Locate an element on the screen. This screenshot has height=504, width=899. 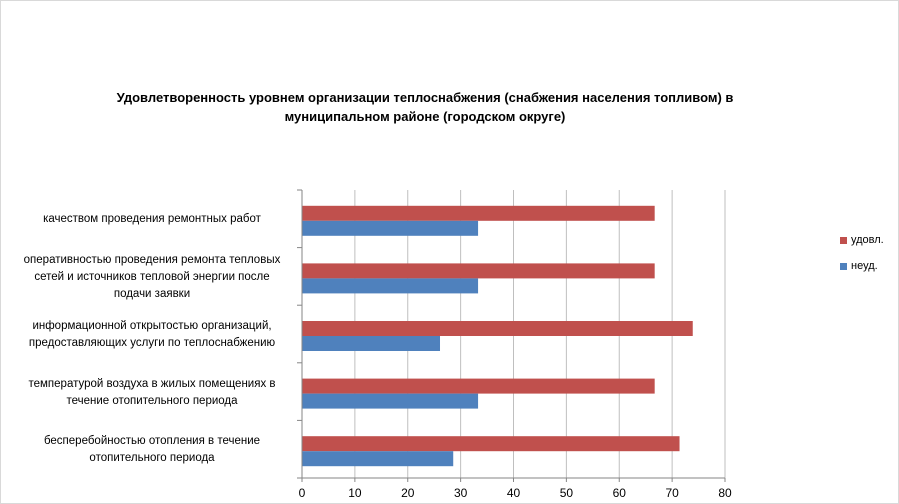
x-tick-label: 10 is located at coordinates (355, 493).